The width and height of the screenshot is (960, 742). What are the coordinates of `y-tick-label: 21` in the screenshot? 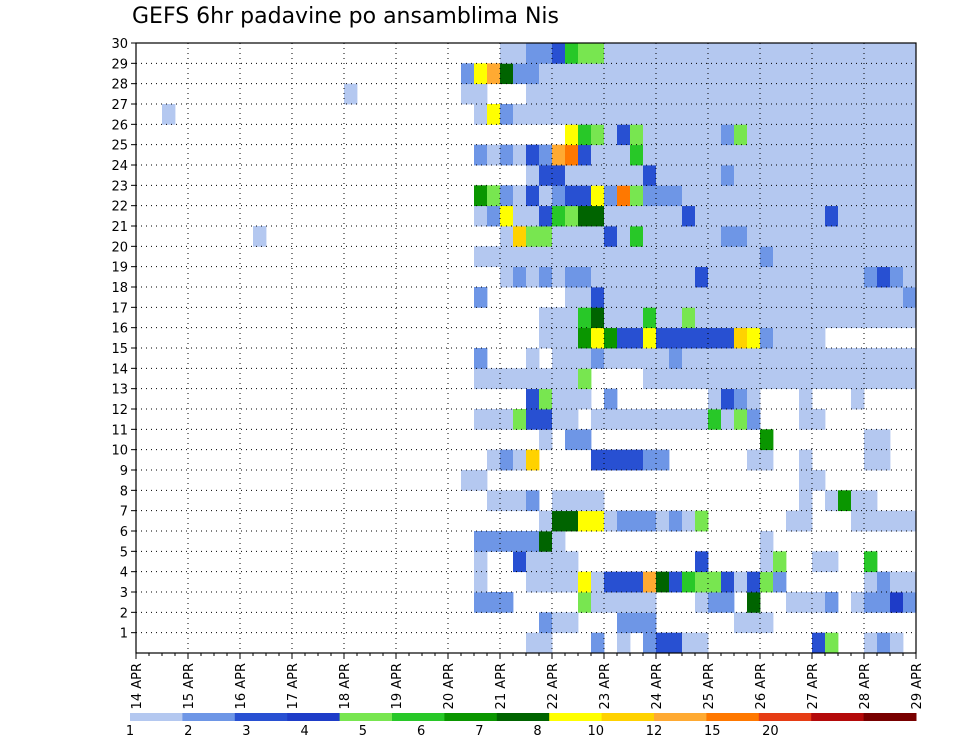 It's located at (119, 227).